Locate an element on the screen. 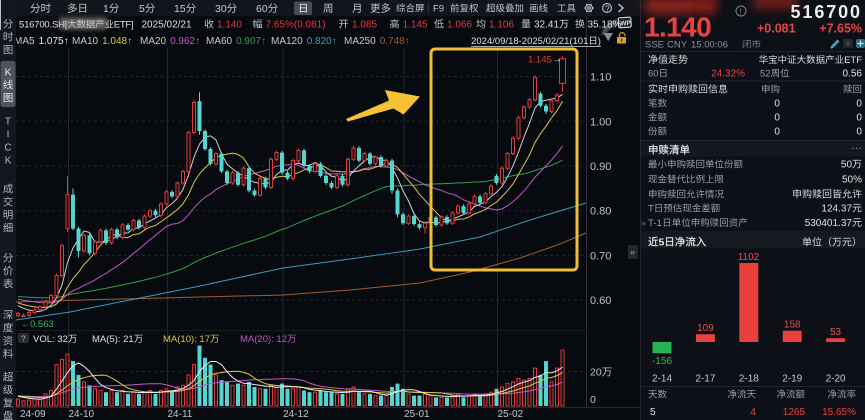  svg-text: F9 is located at coordinates (438, 9).